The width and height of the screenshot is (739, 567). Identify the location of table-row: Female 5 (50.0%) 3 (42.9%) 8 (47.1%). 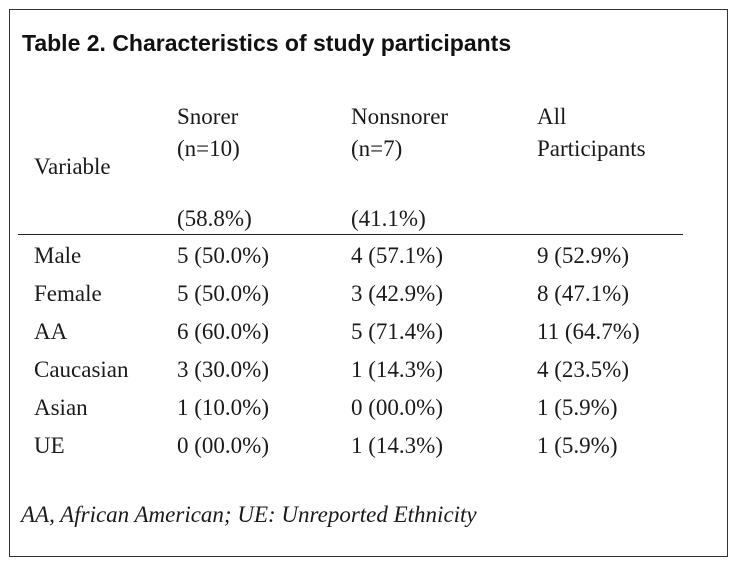
(369, 294).